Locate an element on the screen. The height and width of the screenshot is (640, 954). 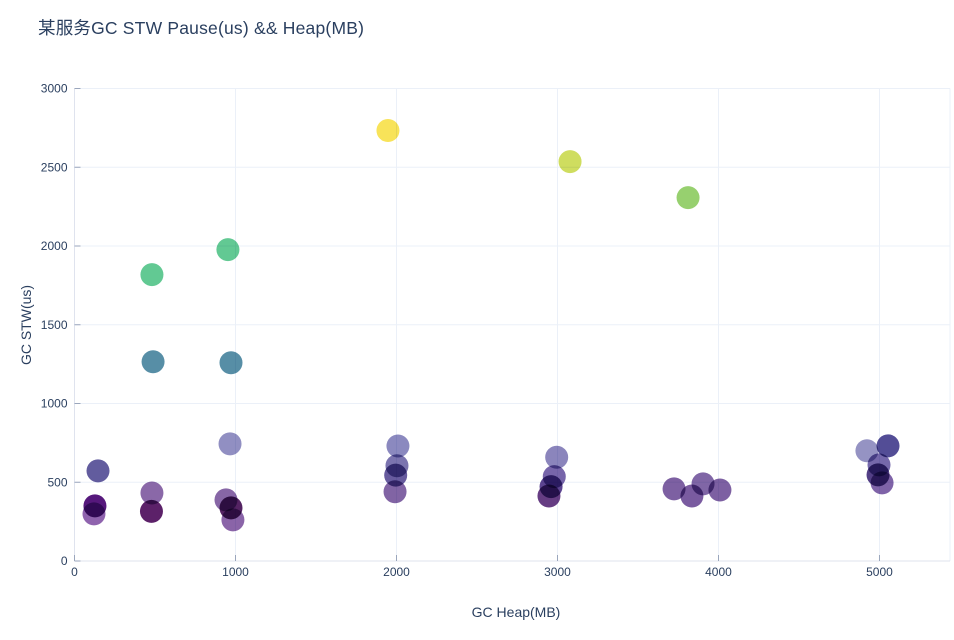
x-tick-label: 0 is located at coordinates (74, 572).